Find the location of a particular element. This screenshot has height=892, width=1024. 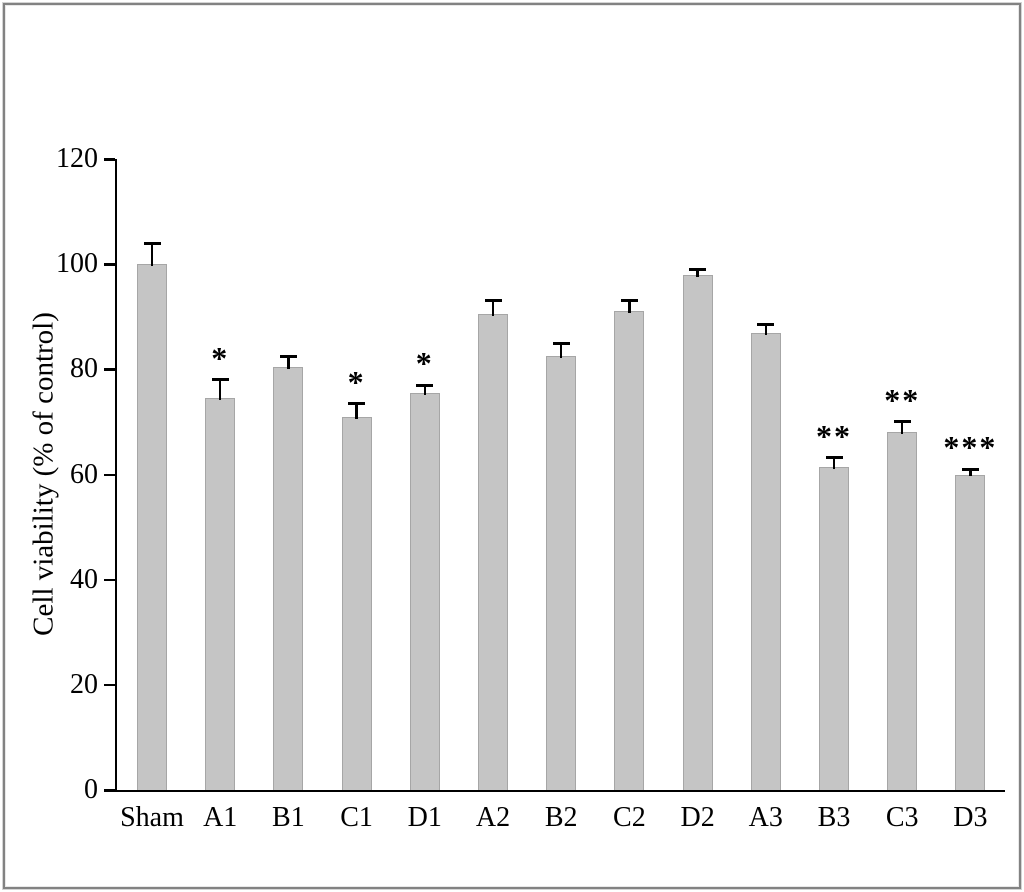

error-bar-b2 is located at coordinates (561, 351).